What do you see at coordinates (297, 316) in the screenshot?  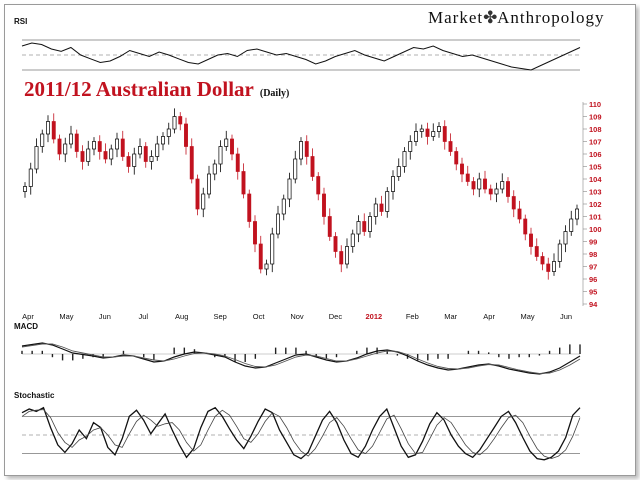 I see `x-tick-label: Nov` at bounding box center [297, 316].